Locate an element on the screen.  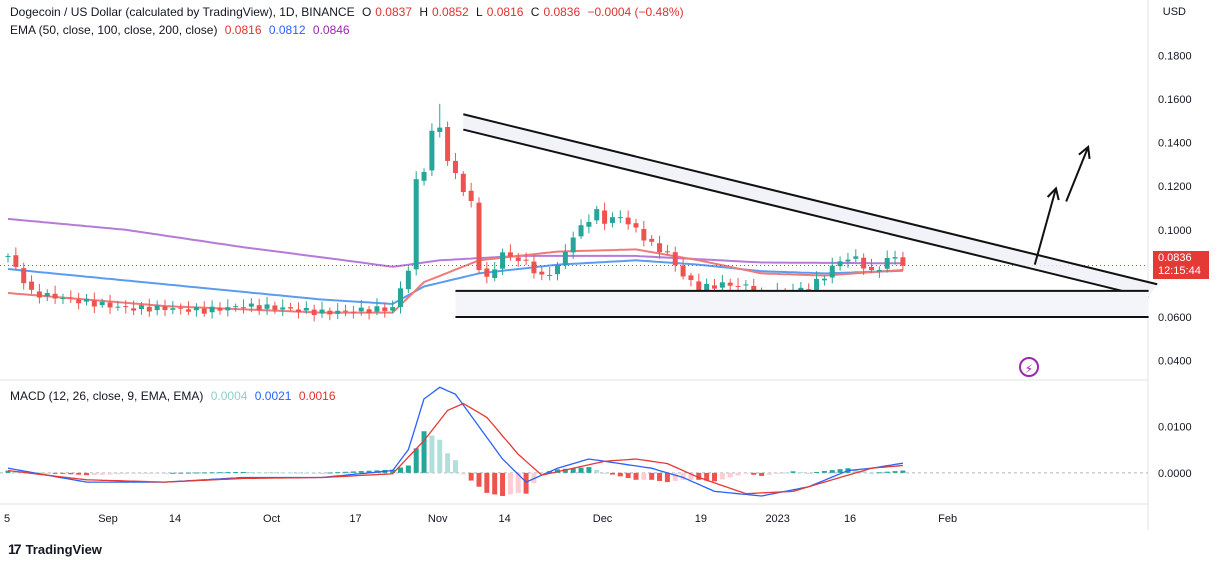
bar-countdown: 12:15:44 is located at coordinates (1179, 271).